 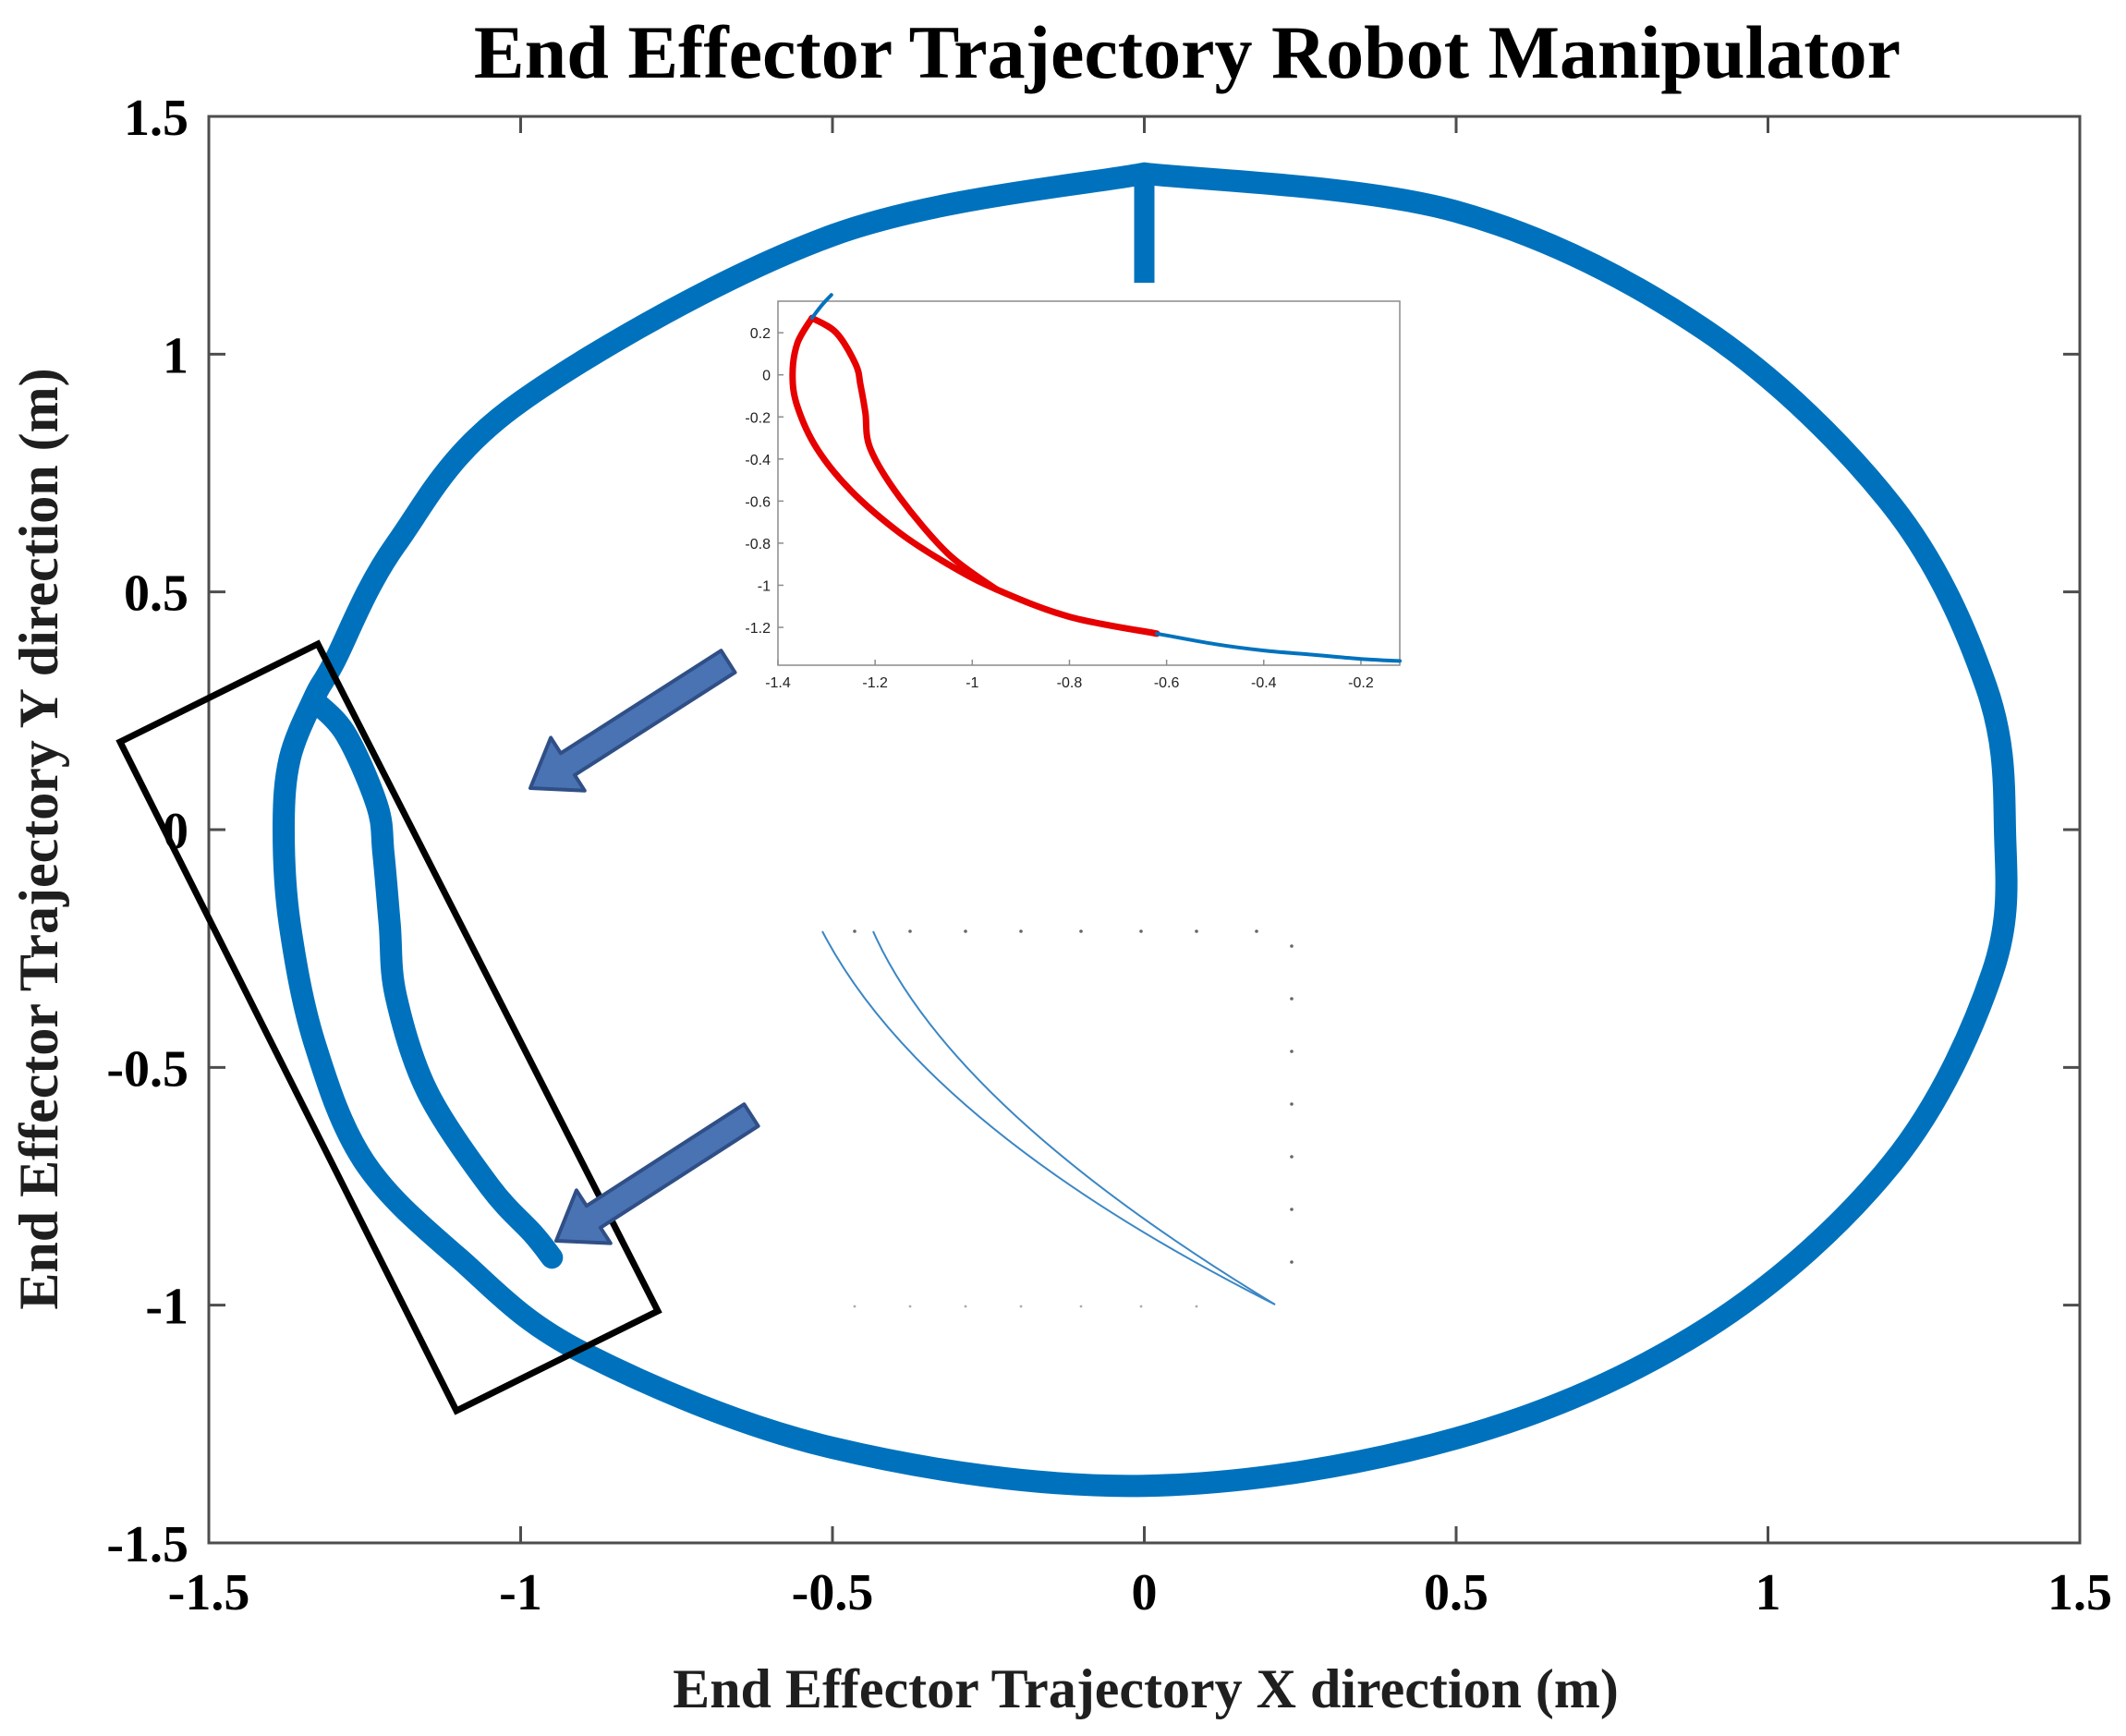 I want to click on x-tick-label: 1, so click(x=1768, y=1593).